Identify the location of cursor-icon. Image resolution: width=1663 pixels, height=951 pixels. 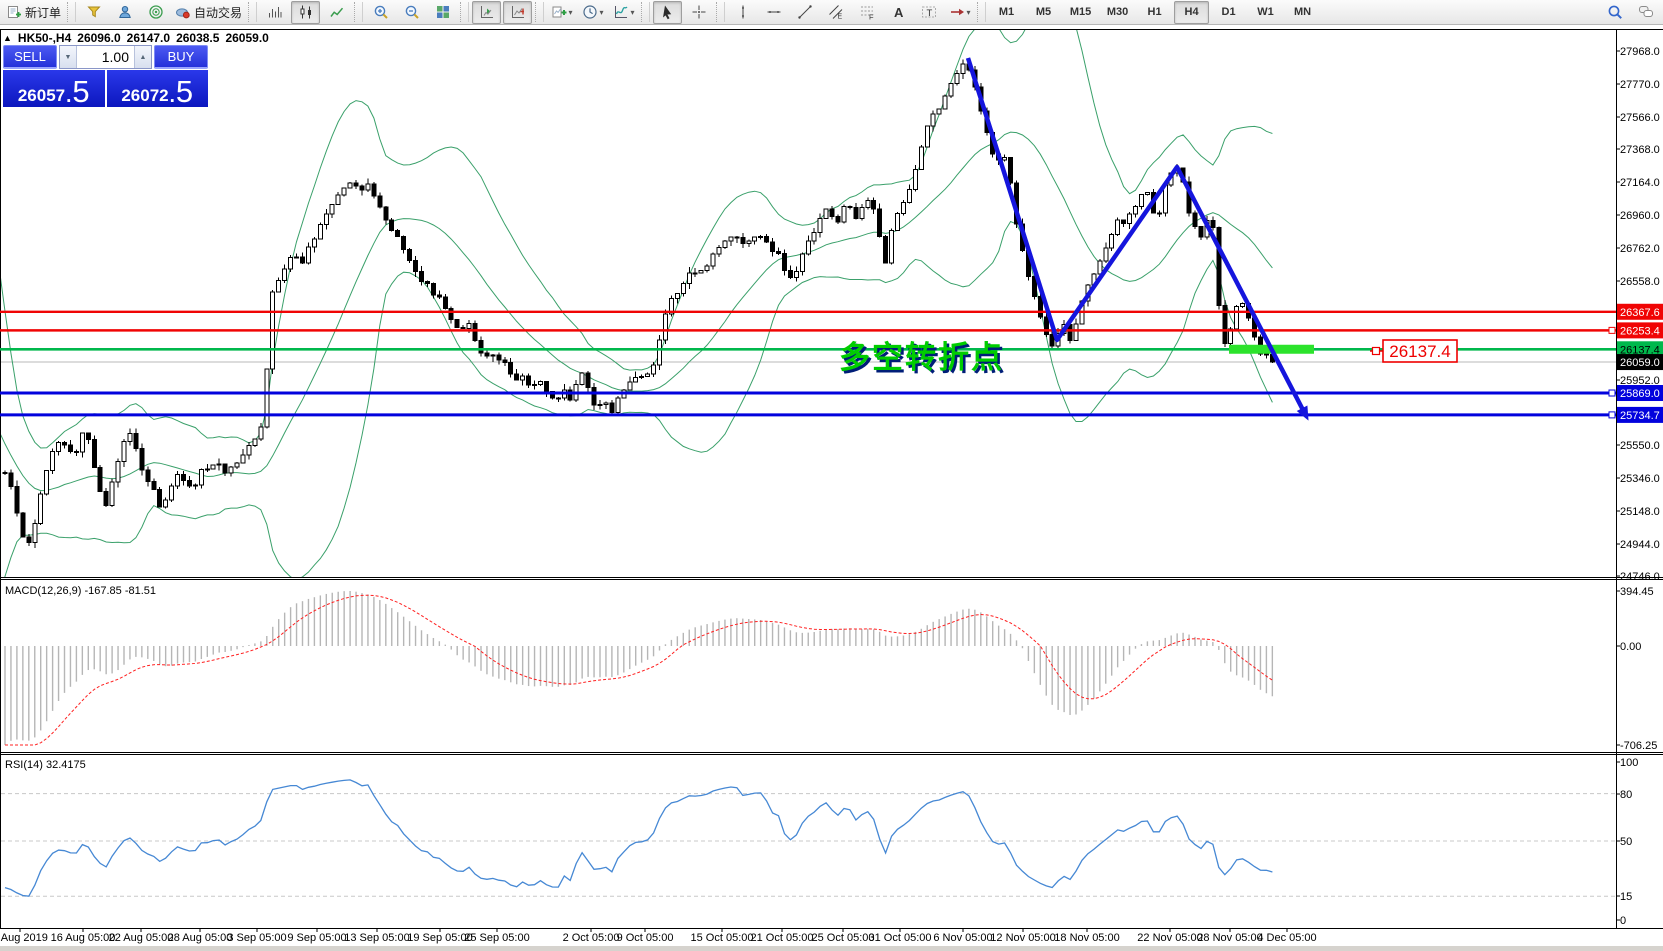
(666, 12).